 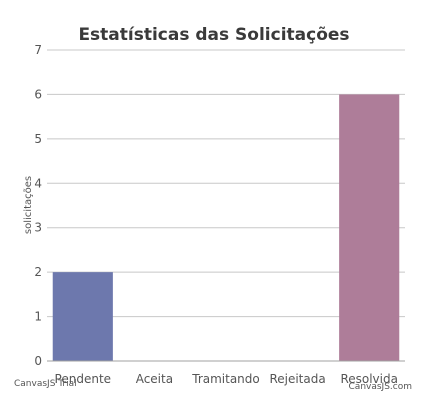 I want to click on y-tick-label: 5, so click(x=38, y=139).